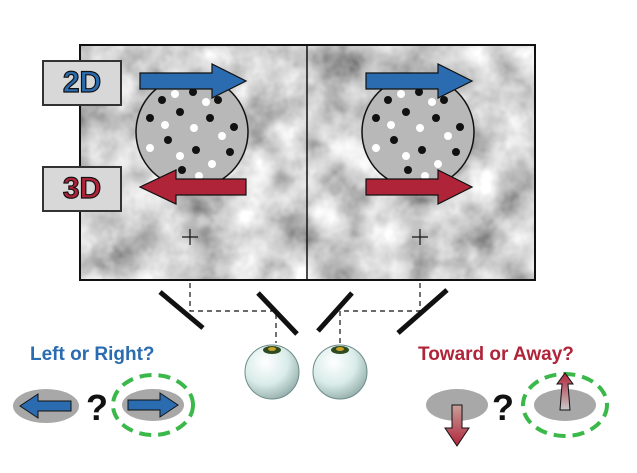 This screenshot has width=637, height=473. I want to click on three-d-arrow-left, so click(192, 187).